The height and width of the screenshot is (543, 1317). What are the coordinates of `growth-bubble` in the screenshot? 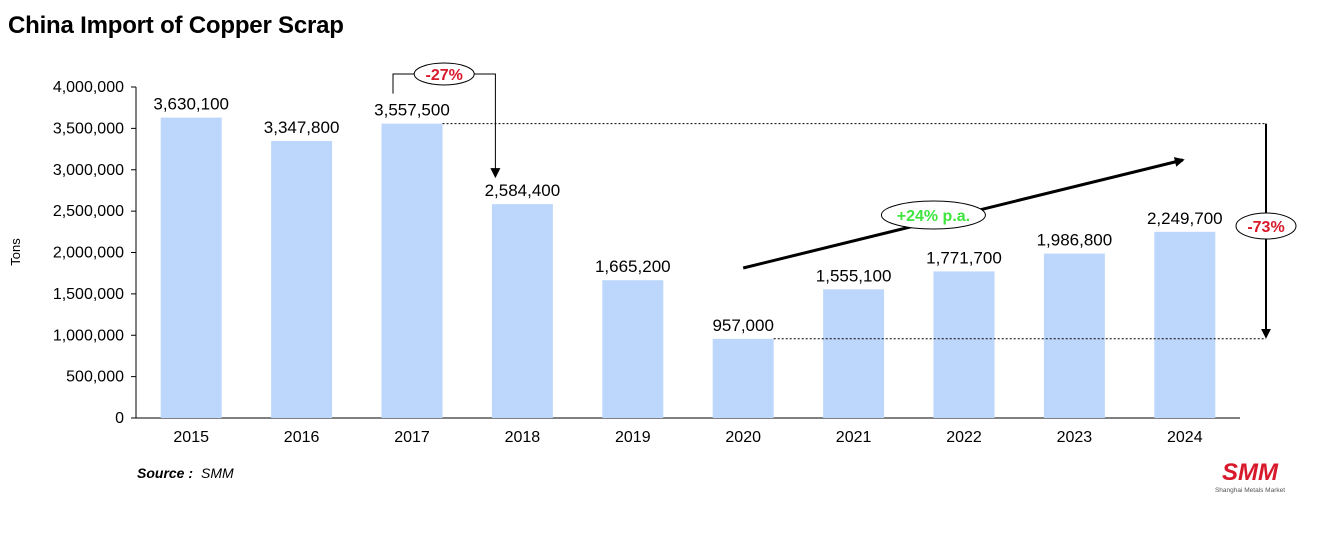 It's located at (933, 215).